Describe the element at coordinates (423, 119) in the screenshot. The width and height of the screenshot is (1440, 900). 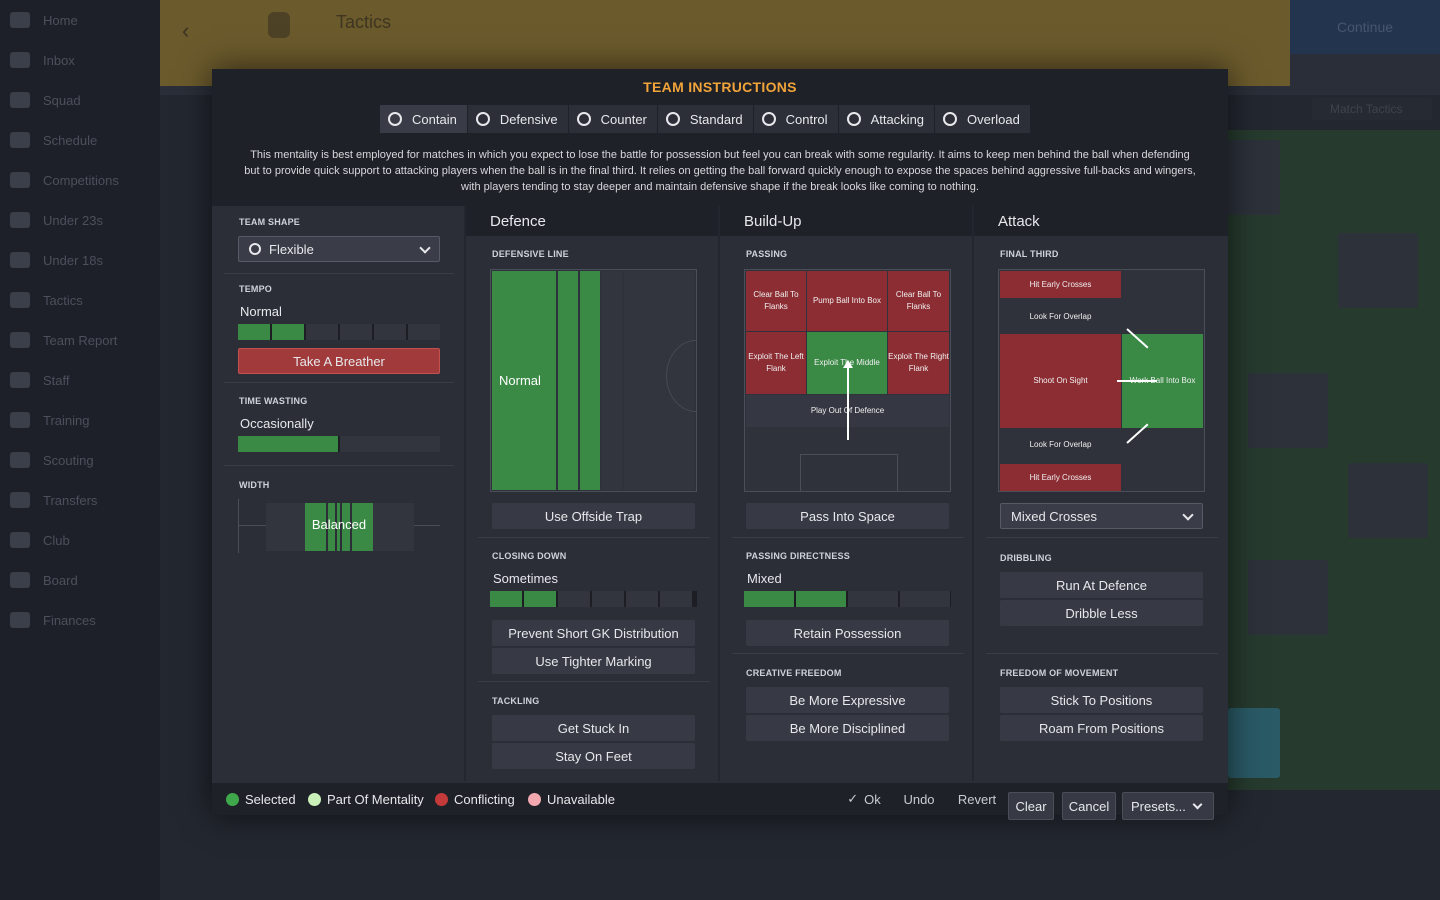
I see `mentality-contain: Contain` at that location.